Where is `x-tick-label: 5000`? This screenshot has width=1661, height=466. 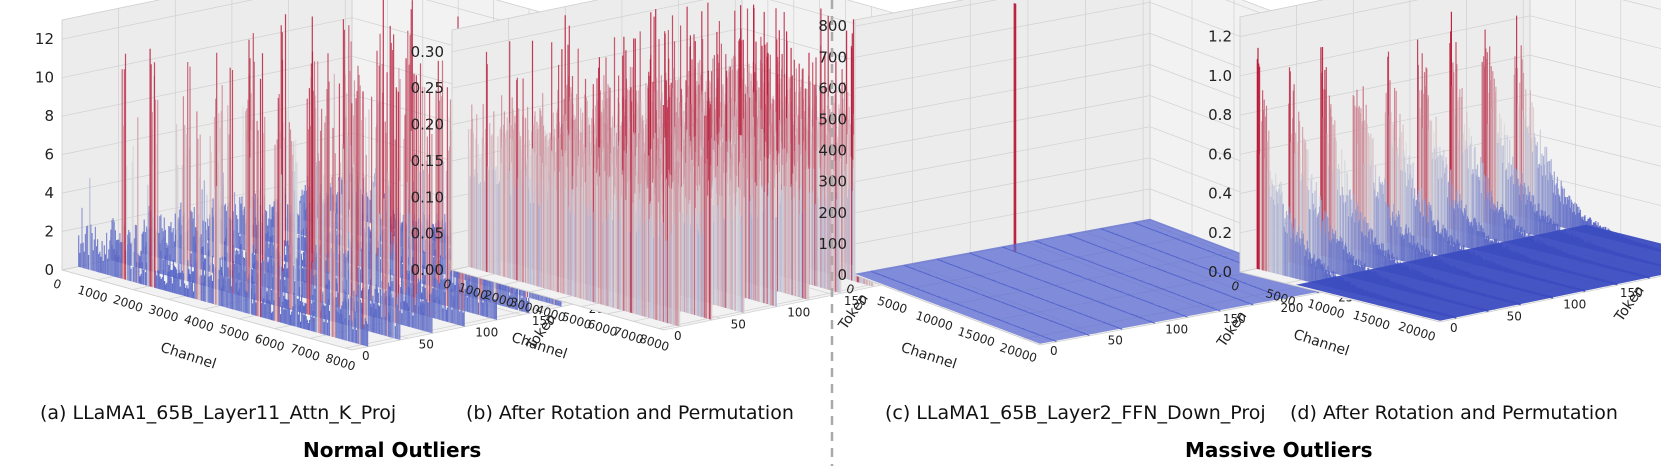
x-tick-label: 5000 is located at coordinates (234, 333).